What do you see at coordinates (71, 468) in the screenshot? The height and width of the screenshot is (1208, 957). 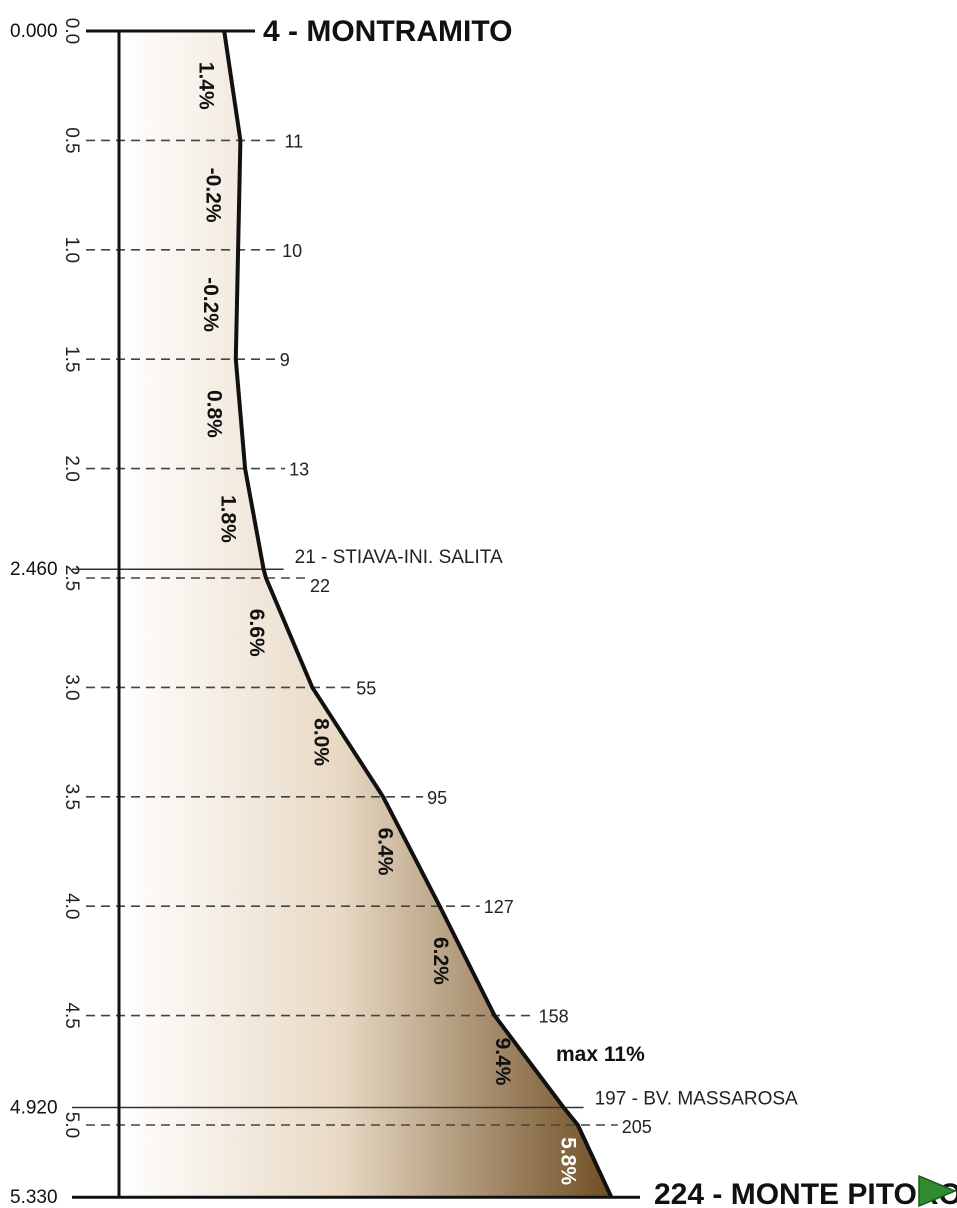 I see `x-tick-label: 2.0` at bounding box center [71, 468].